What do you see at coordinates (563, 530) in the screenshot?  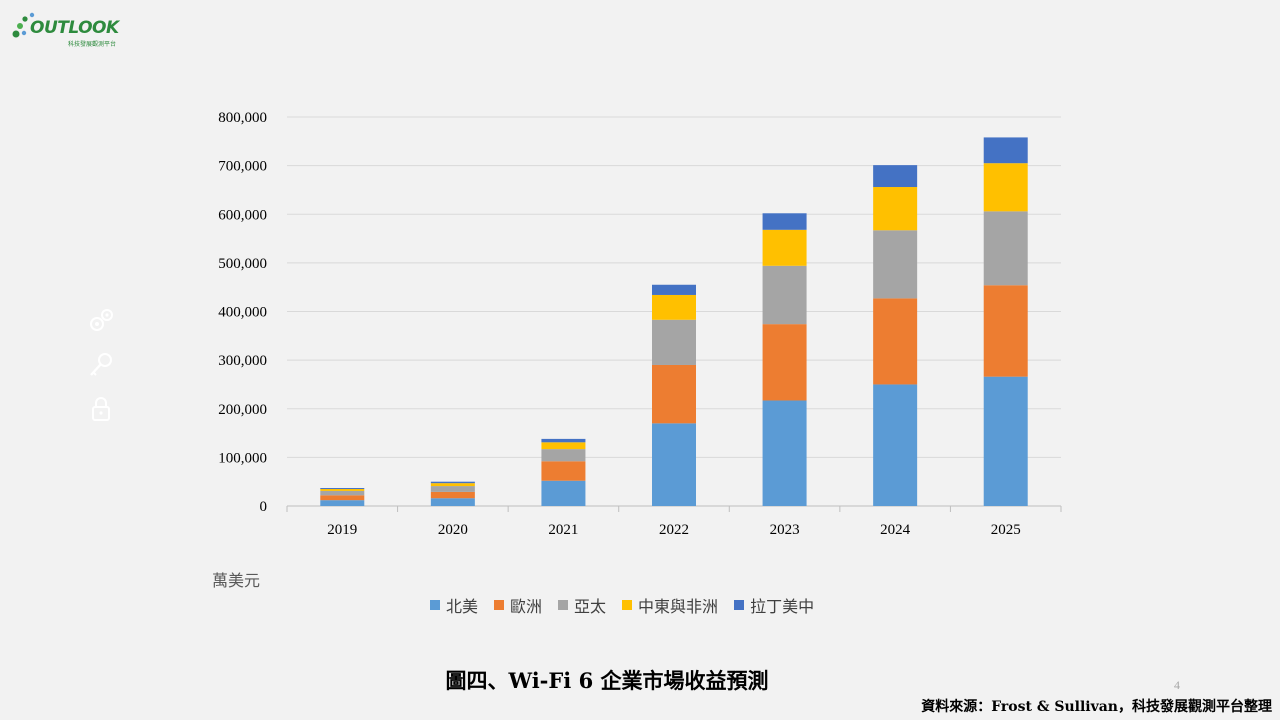 I see `x-tick-label: 2021` at bounding box center [563, 530].